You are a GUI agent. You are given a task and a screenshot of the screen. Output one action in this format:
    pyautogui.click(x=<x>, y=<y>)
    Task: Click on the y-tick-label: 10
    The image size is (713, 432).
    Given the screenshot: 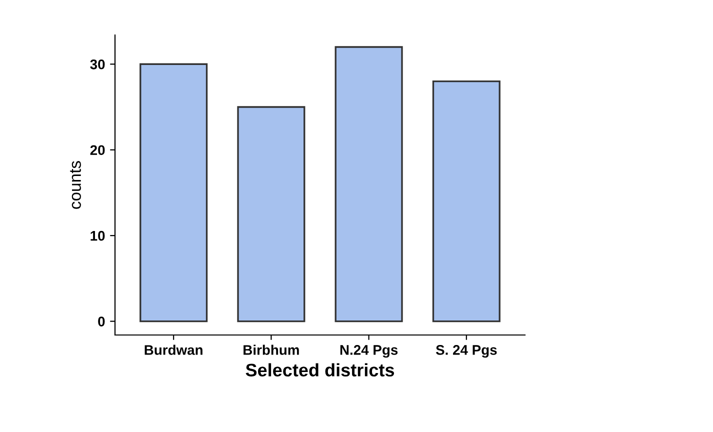 What is the action you would take?
    pyautogui.click(x=97, y=235)
    